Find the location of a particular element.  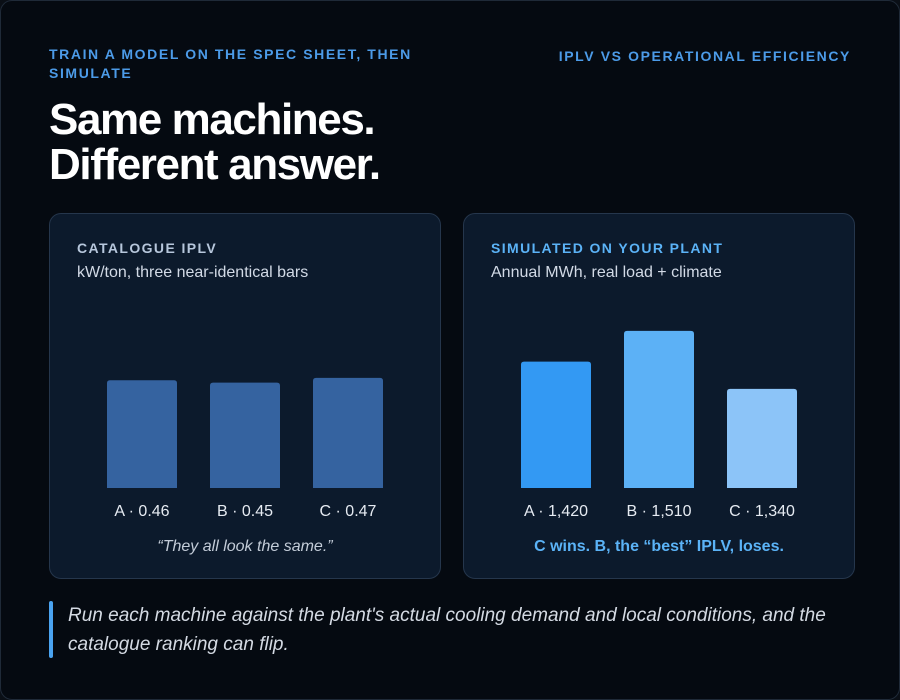

panel-subtitle: Annual MWh, real load + climate is located at coordinates (606, 272).